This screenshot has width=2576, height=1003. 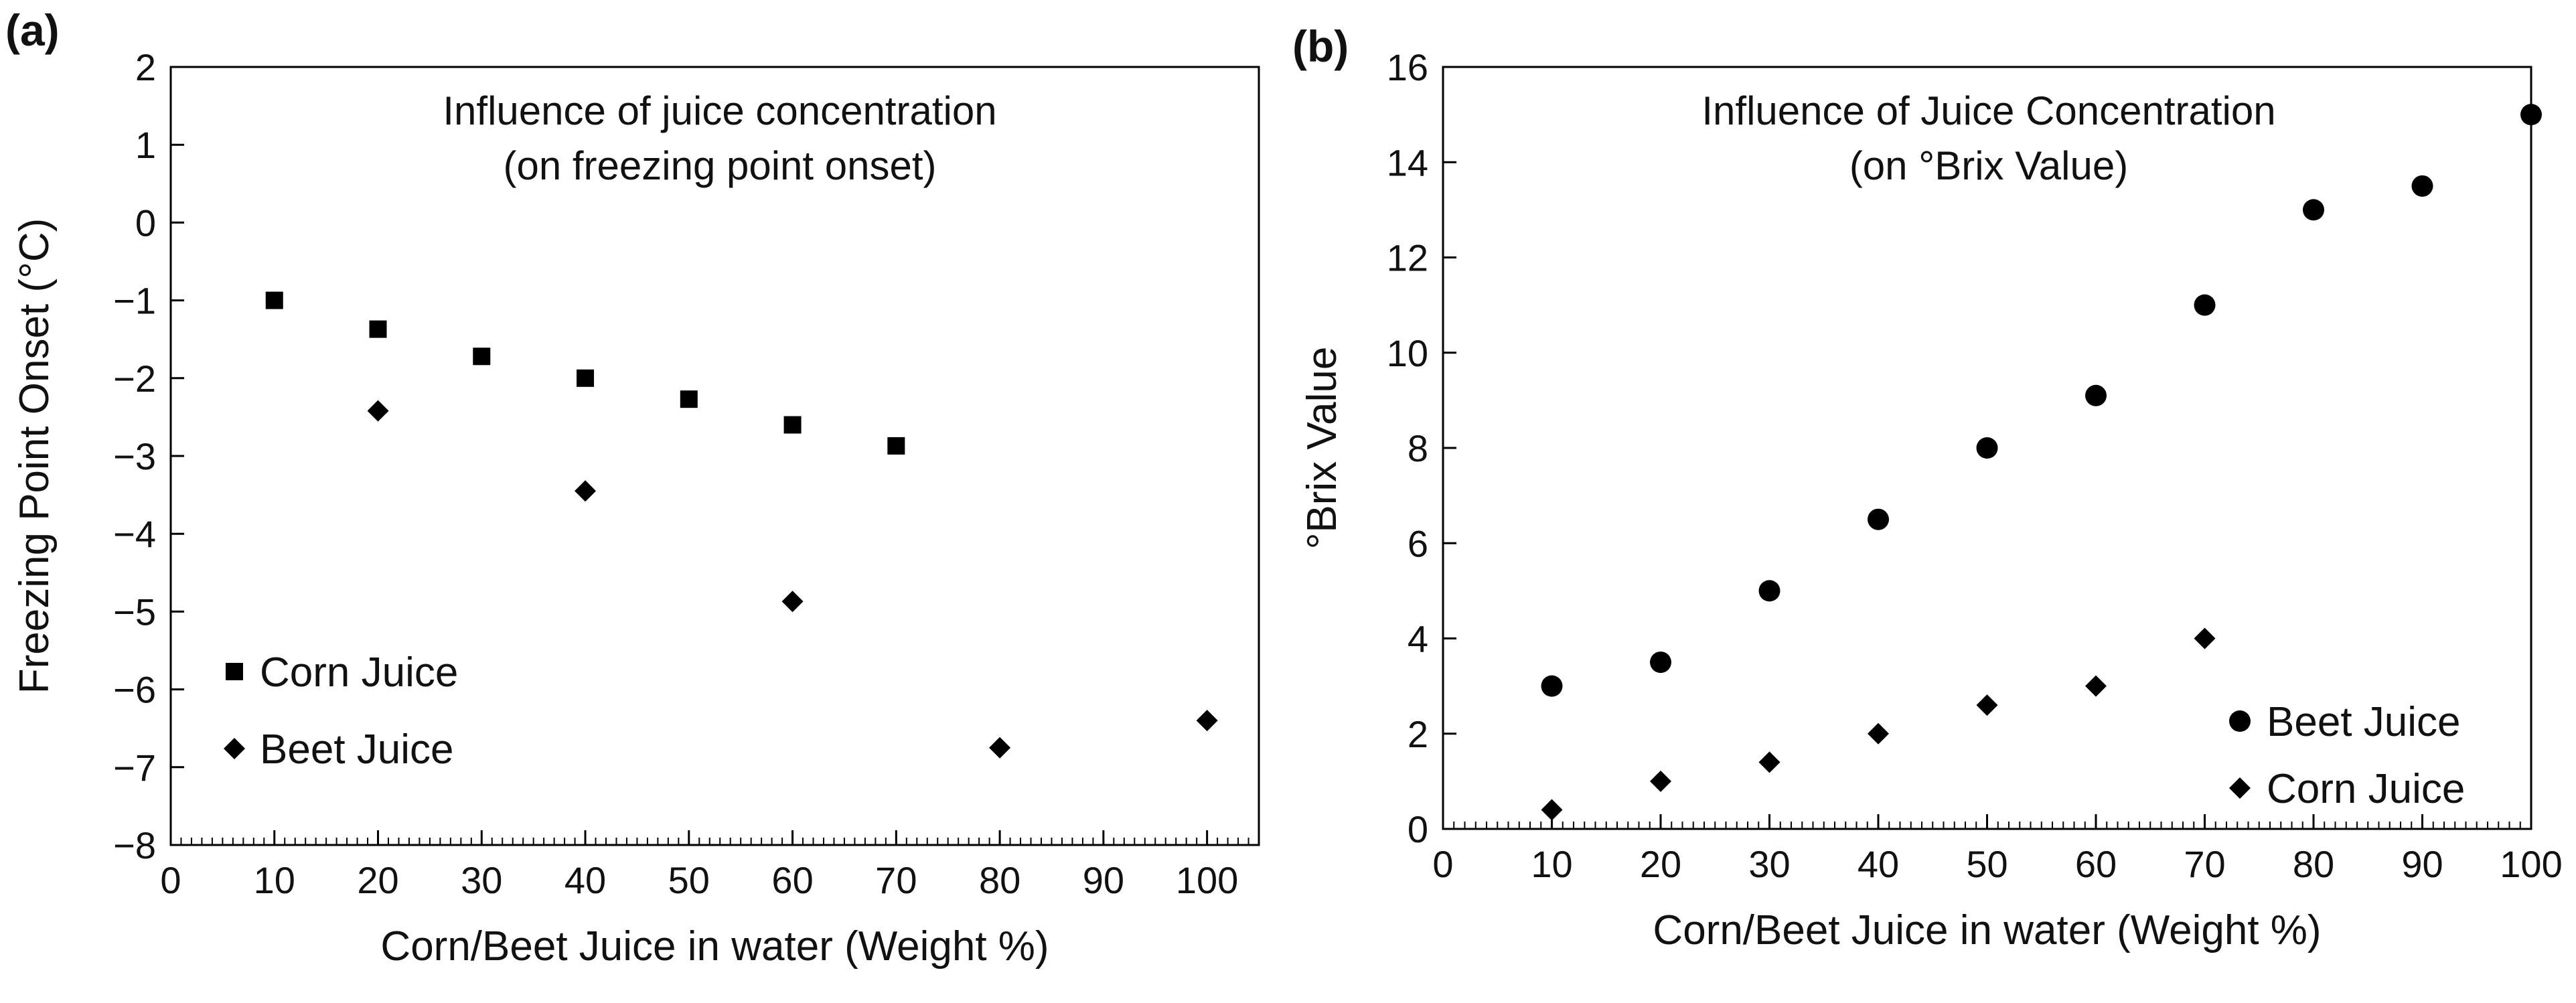 What do you see at coordinates (1418, 639) in the screenshot?
I see `y-tick-label: 4` at bounding box center [1418, 639].